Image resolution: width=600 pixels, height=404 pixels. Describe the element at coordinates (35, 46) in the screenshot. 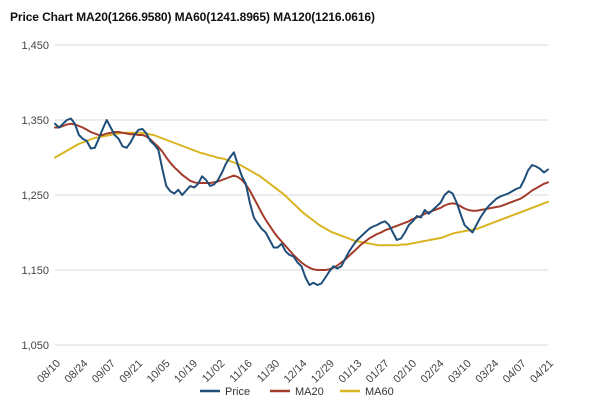

I see `y-tick-label: 1,450` at that location.